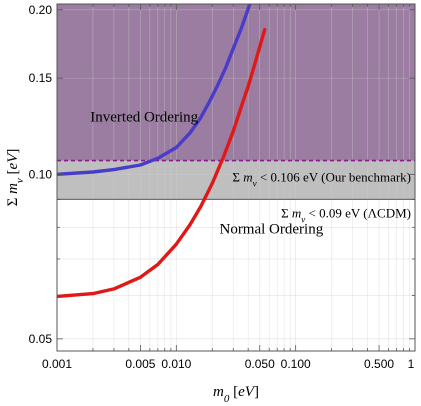  Describe the element at coordinates (411, 364) in the screenshot. I see `x-tick-label: 1` at that location.